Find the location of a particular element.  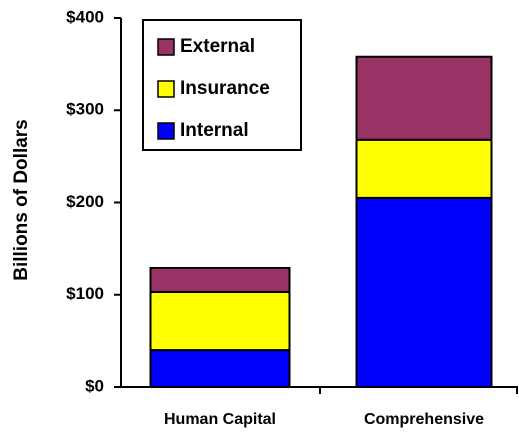

y-tick-label: $200 is located at coordinates (85, 201).